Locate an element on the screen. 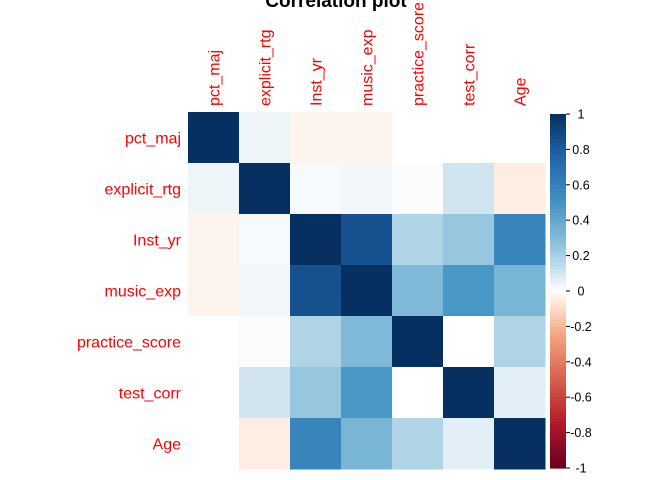 This screenshot has width=672, height=480. row-label-practice_score: practice_score is located at coordinates (129, 343).